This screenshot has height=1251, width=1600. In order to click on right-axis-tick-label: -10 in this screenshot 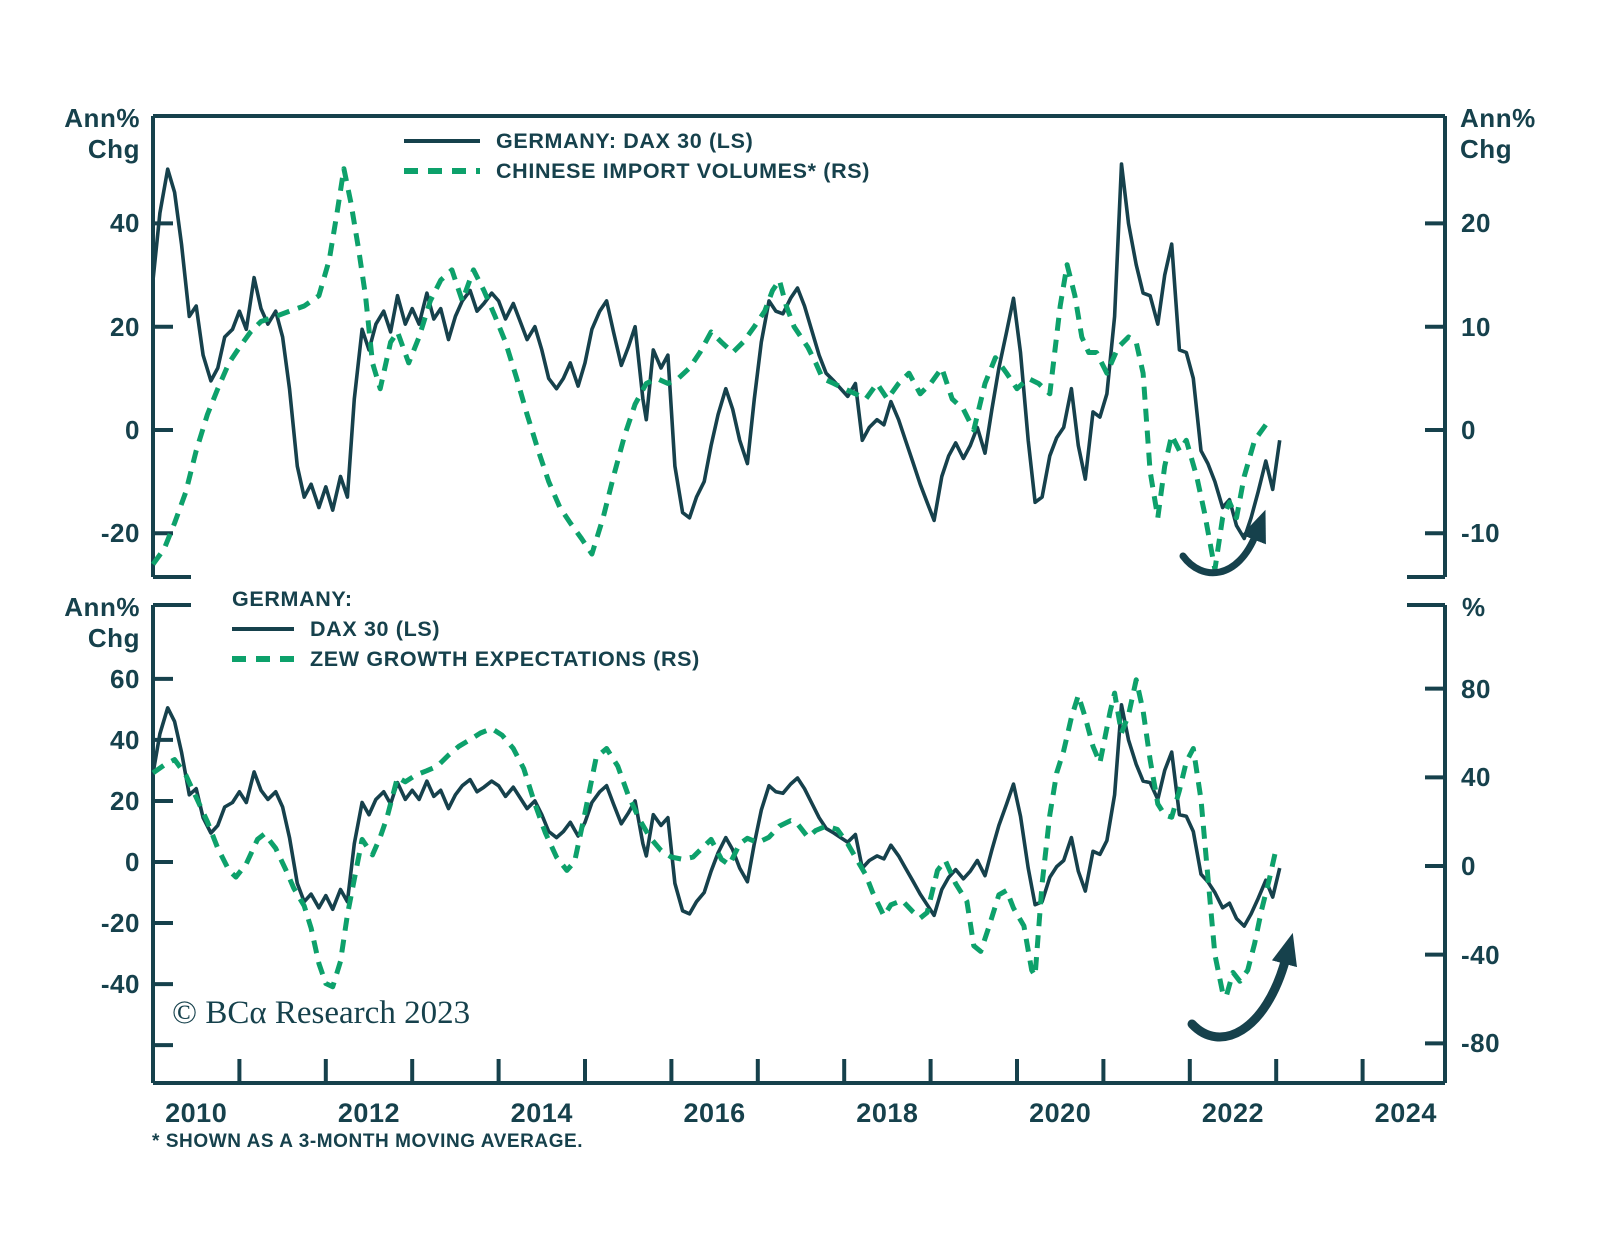, I will do `click(1481, 533)`.